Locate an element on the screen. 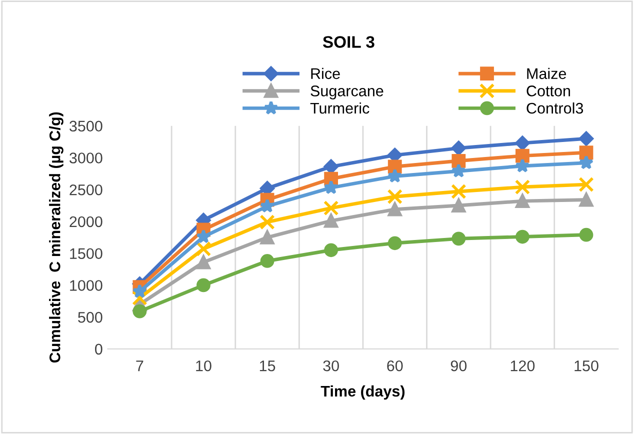  legend-label: Sugarcane is located at coordinates (347, 93).